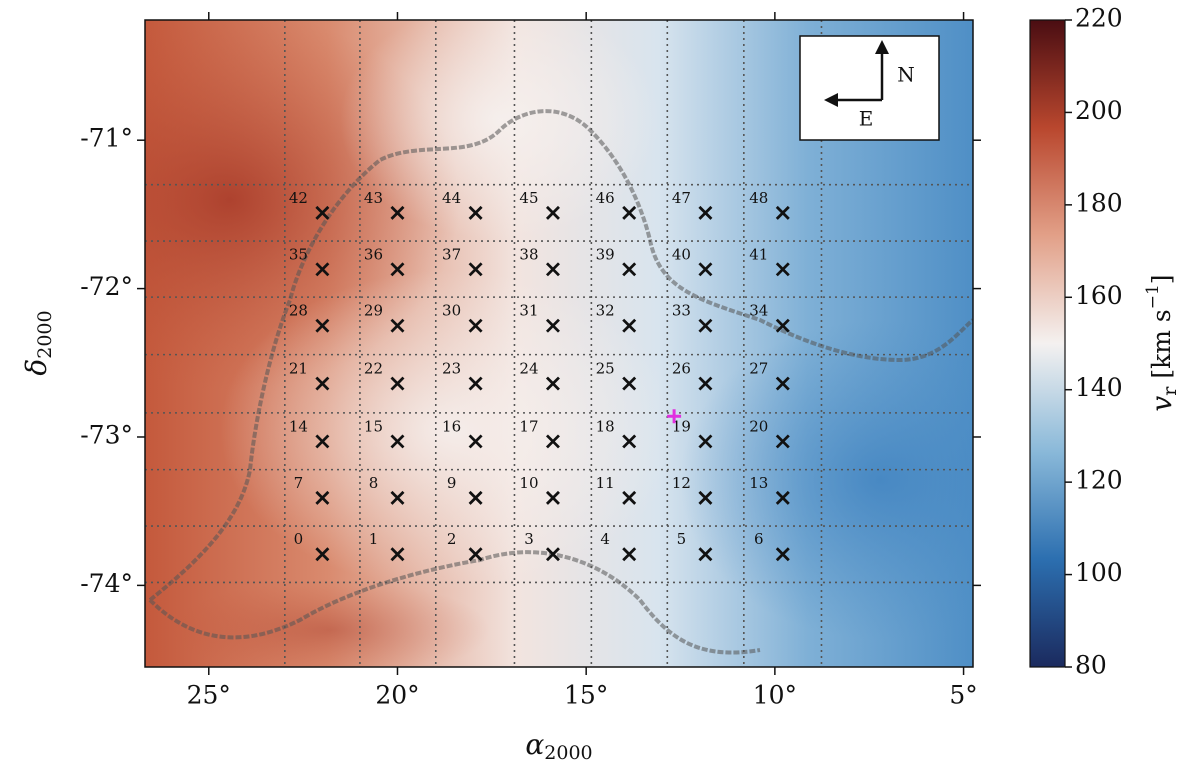  I want to click on field-label: 18, so click(605, 426).